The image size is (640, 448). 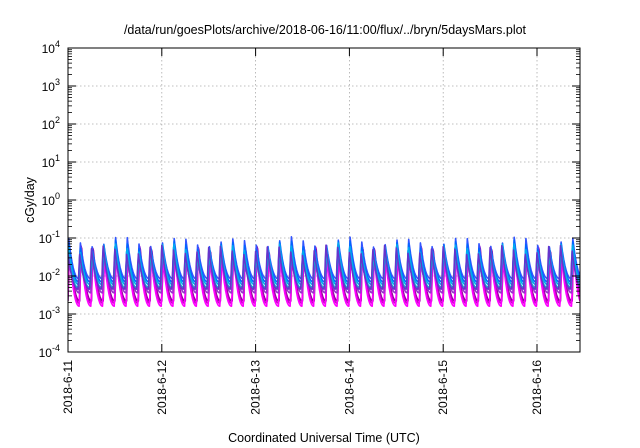 I want to click on x-tick-label: 2018-6-14, so click(x=349, y=387).